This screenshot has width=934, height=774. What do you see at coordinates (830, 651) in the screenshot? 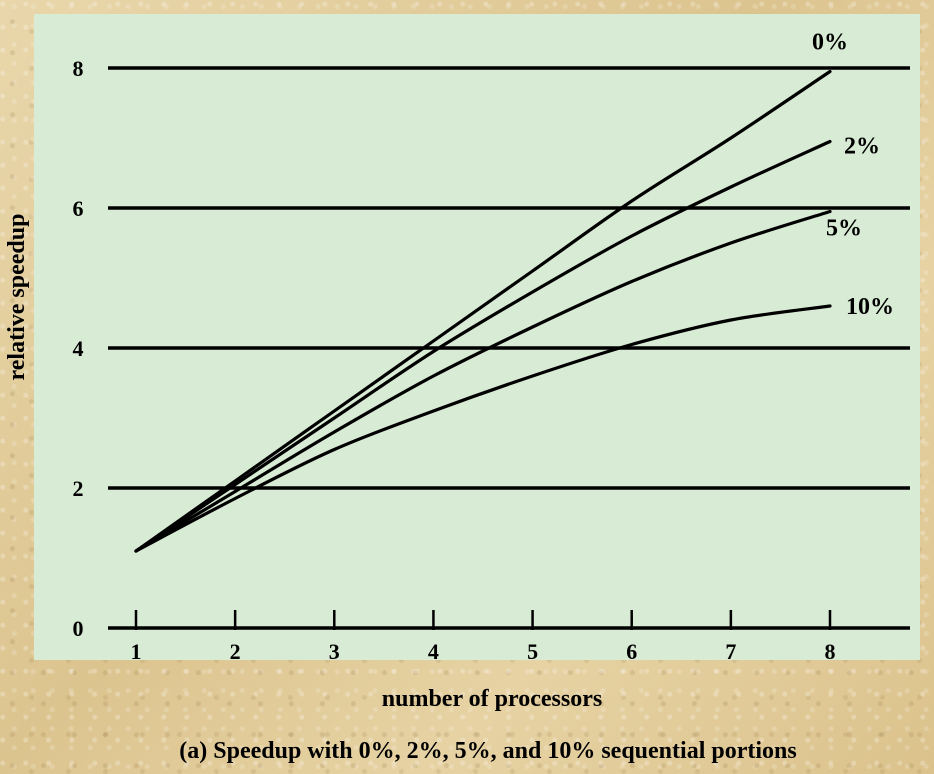
I see `x-tick-label-8: 8` at bounding box center [830, 651].